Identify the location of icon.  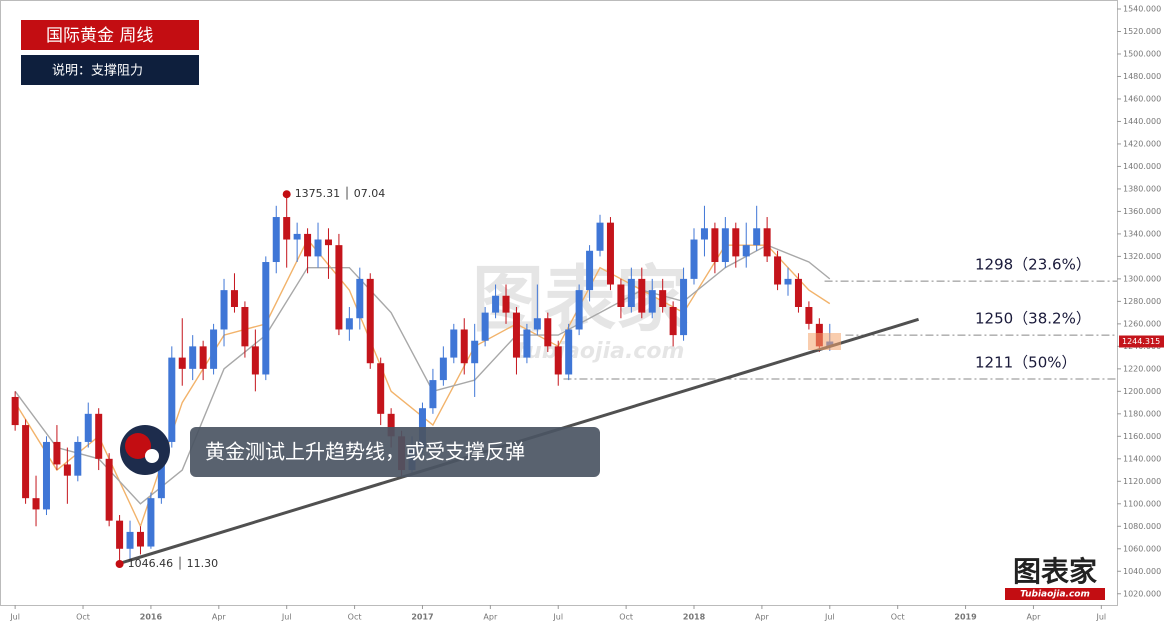
(145, 450).